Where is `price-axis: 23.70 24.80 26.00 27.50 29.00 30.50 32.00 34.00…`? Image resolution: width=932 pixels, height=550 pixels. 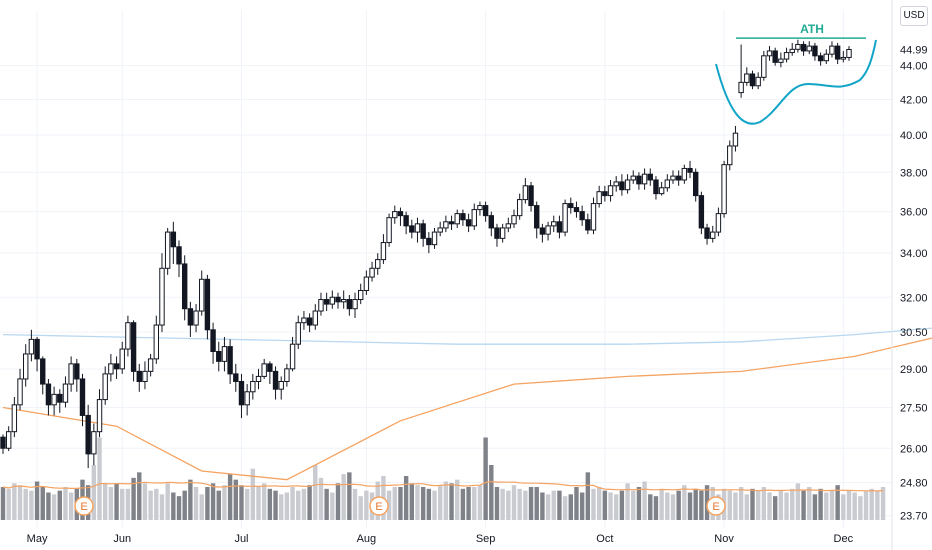 price-axis: 23.70 24.80 26.00 27.50 29.00 30.50 32.00 34.00… is located at coordinates (912, 282).